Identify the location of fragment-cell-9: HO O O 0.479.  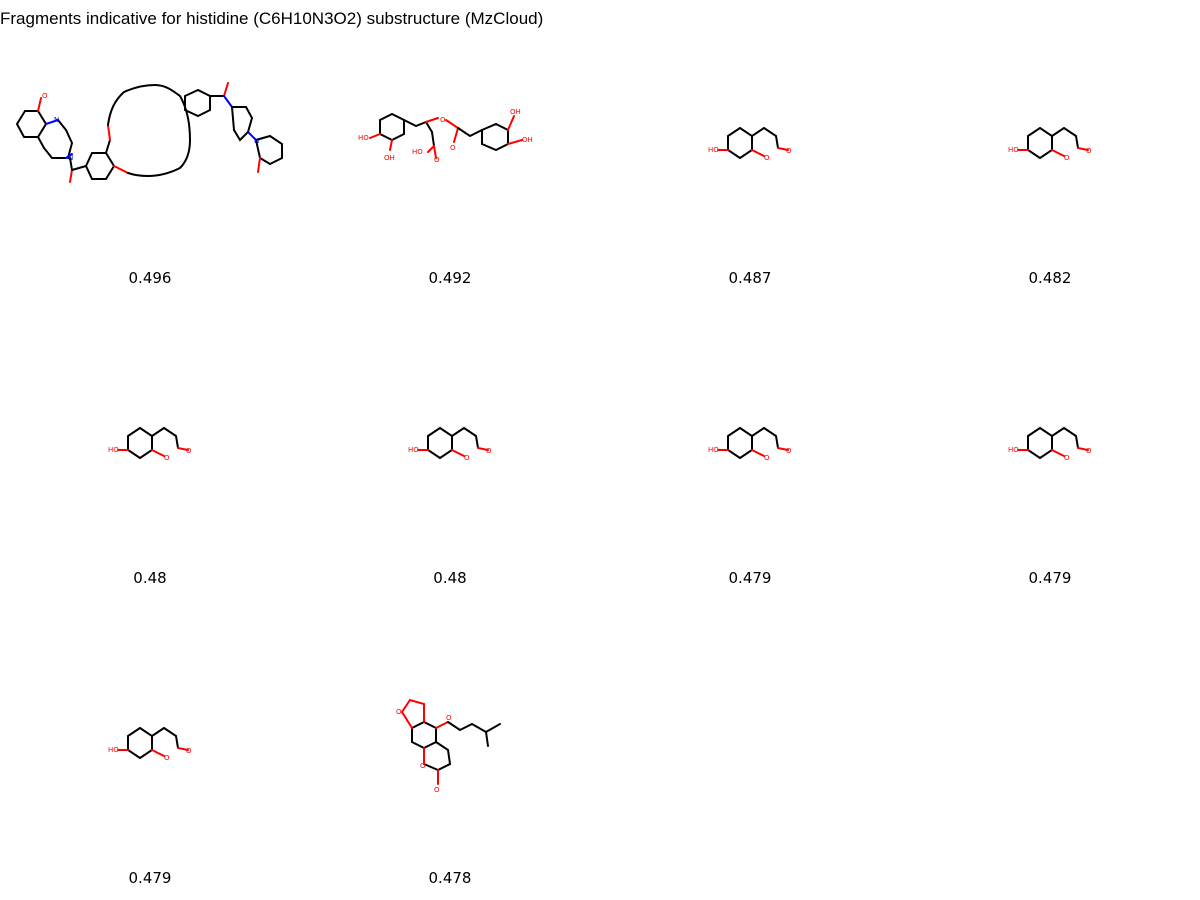
(150, 750).